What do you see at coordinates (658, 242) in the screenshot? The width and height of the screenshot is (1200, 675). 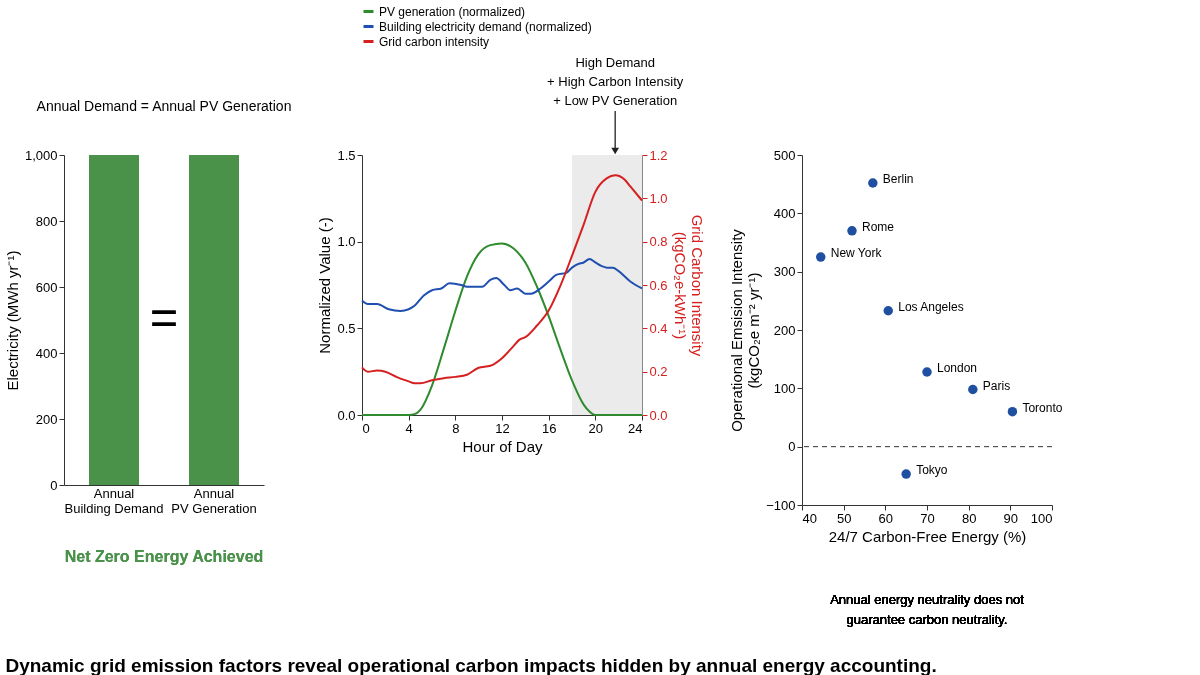 I see `y2-tick-label: 0.8` at bounding box center [658, 242].